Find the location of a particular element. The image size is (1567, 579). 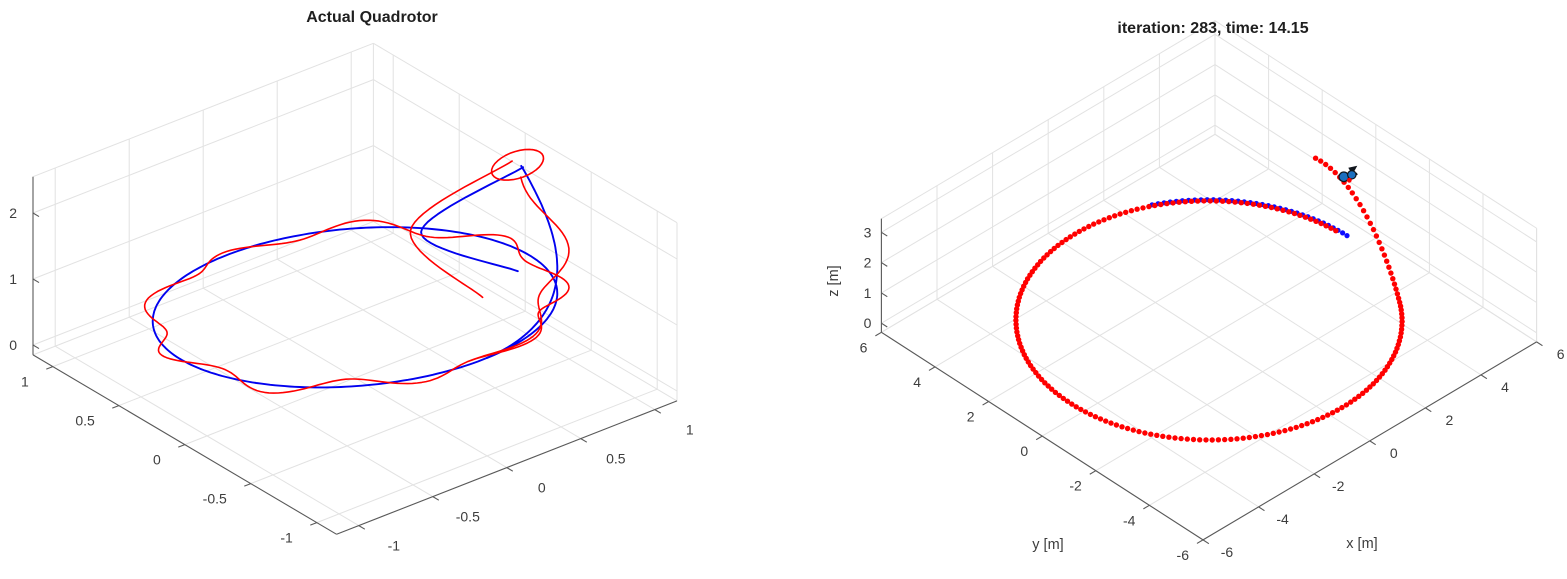

x-tick-label: 4 is located at coordinates (1505, 387).